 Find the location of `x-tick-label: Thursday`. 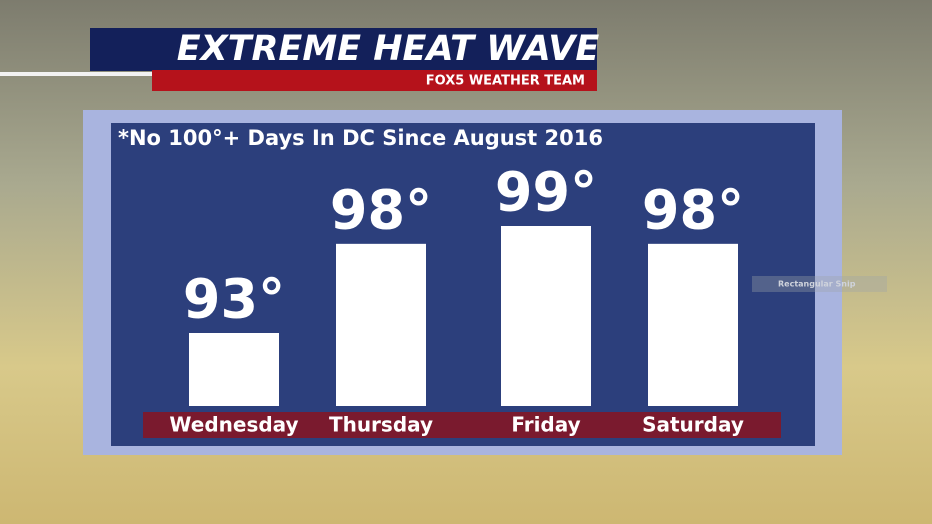

x-tick-label: Thursday is located at coordinates (381, 425).